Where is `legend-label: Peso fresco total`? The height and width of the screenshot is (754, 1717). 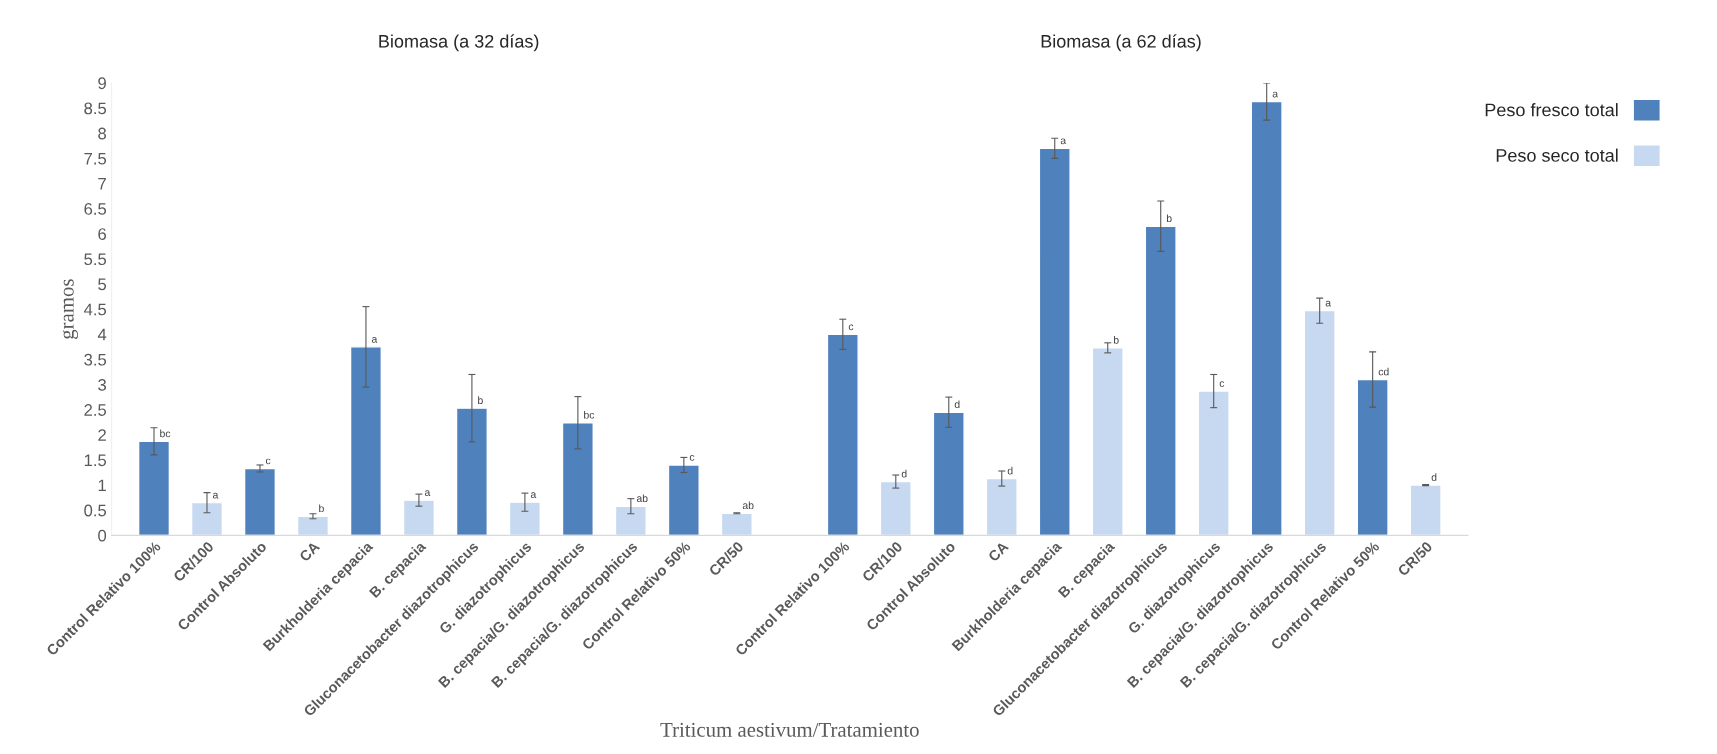
legend-label: Peso fresco total is located at coordinates (1551, 110).